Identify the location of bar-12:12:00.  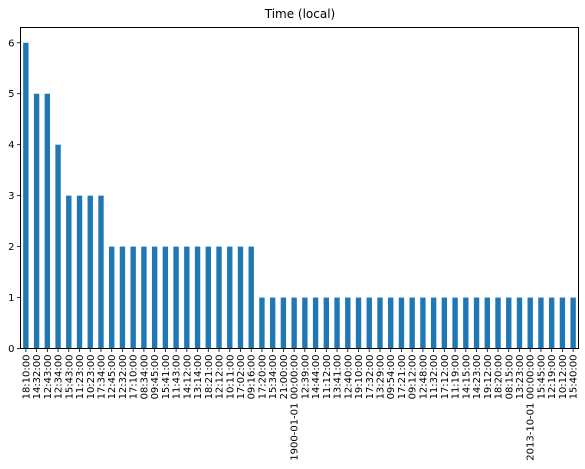
(219, 297).